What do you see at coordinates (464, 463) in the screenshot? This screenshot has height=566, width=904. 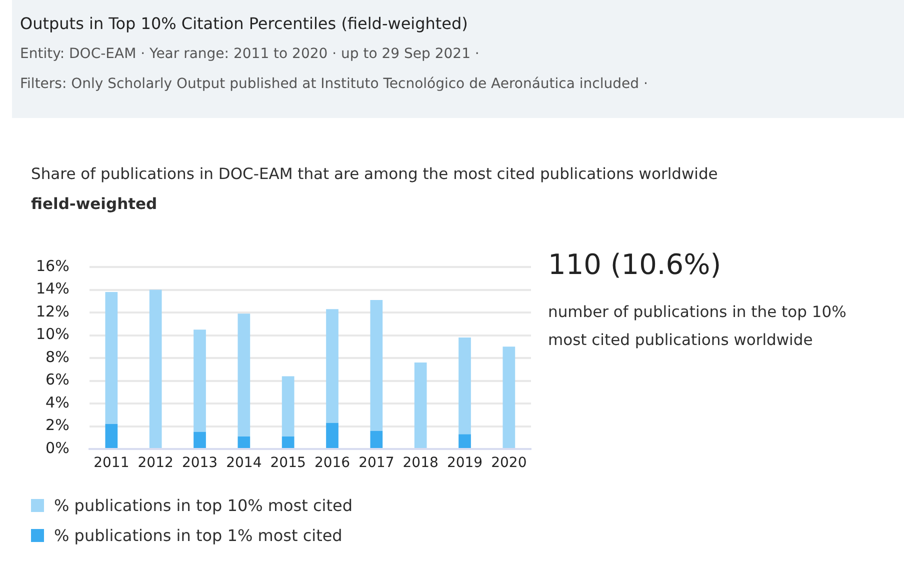 I see `x-tick-label: 2019` at bounding box center [464, 463].